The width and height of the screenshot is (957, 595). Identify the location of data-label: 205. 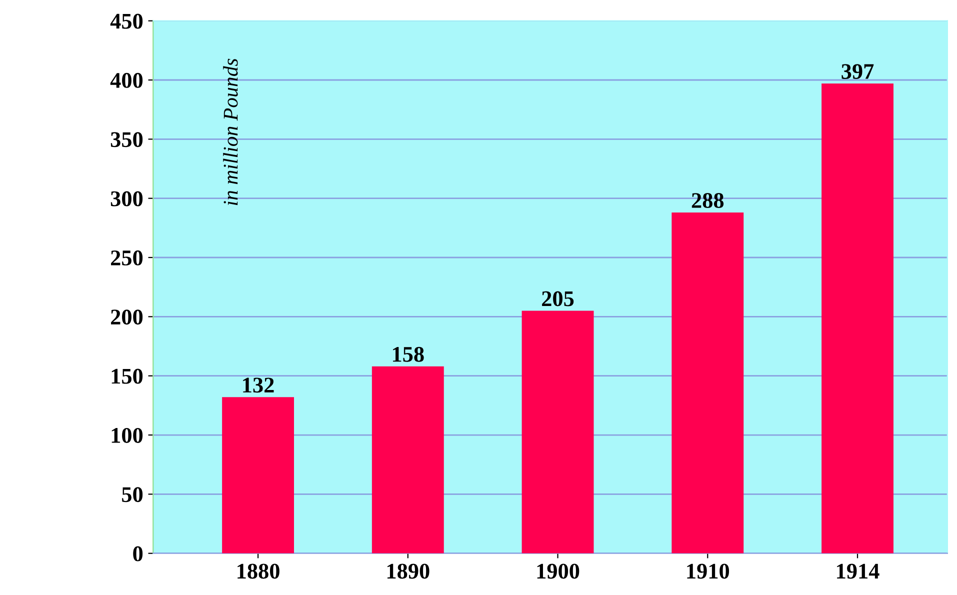
(558, 298).